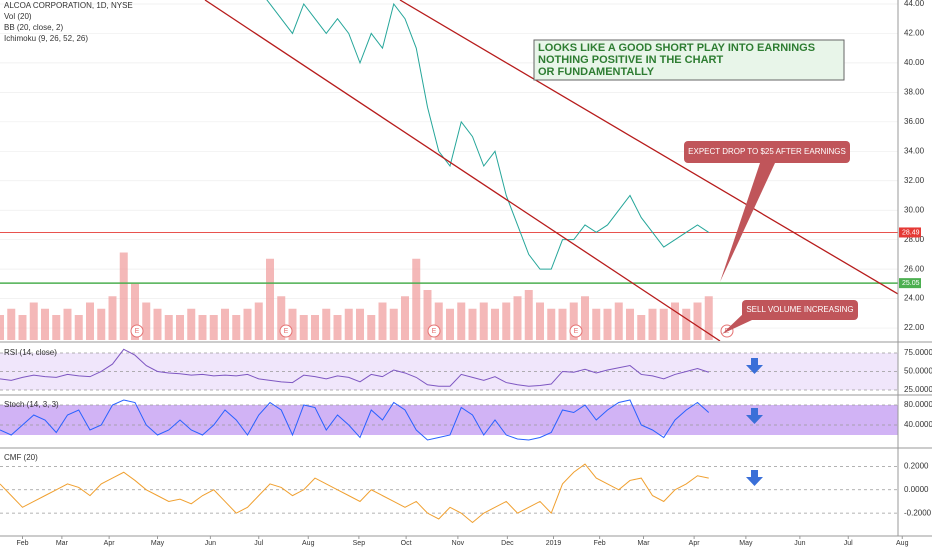 This screenshot has height=550, width=932. What do you see at coordinates (754, 422) in the screenshot?
I see `arrow-icons` at bounding box center [754, 422].